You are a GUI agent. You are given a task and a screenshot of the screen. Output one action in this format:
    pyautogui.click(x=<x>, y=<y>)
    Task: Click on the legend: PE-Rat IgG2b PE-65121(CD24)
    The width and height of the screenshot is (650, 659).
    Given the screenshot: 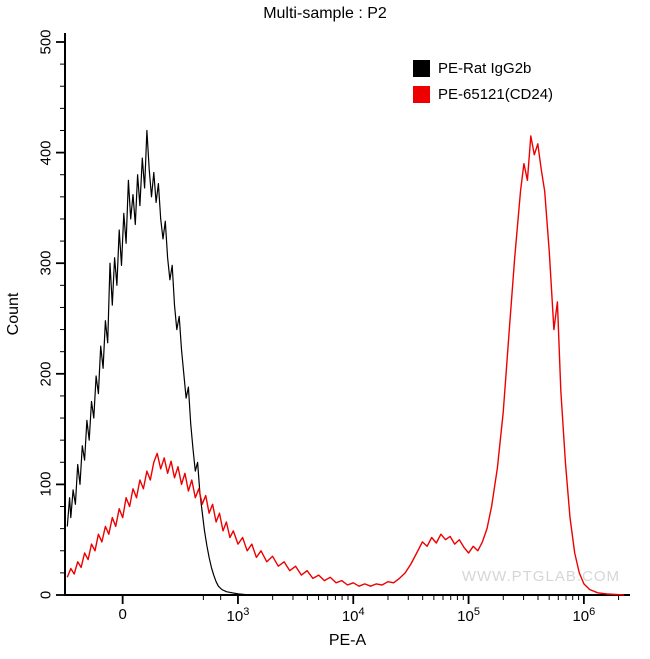 What is the action you would take?
    pyautogui.click(x=483, y=86)
    